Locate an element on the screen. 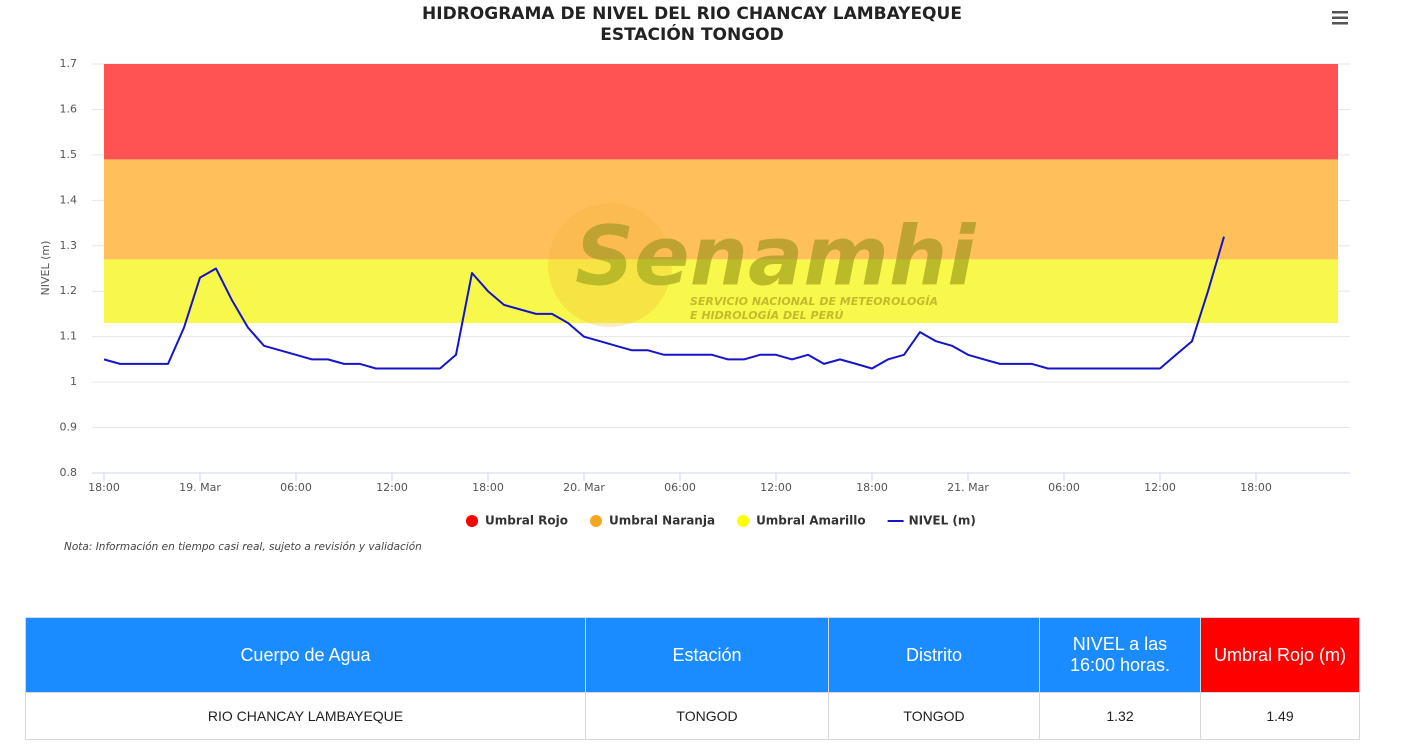 This screenshot has height=754, width=1408. y-axis-label: NIVEL (m) is located at coordinates (45, 268).